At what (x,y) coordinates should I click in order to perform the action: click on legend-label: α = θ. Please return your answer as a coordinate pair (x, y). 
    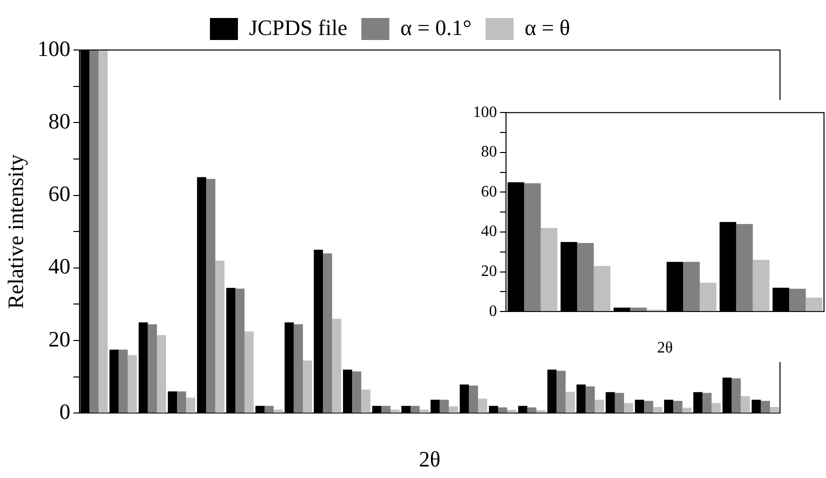
    Looking at the image, I should click on (547, 27).